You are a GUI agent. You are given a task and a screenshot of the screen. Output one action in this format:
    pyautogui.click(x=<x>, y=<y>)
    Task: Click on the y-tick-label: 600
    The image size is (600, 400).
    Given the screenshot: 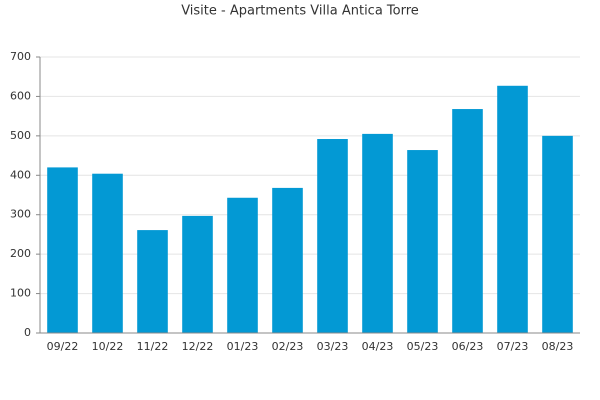 What is the action you would take?
    pyautogui.click(x=20, y=95)
    